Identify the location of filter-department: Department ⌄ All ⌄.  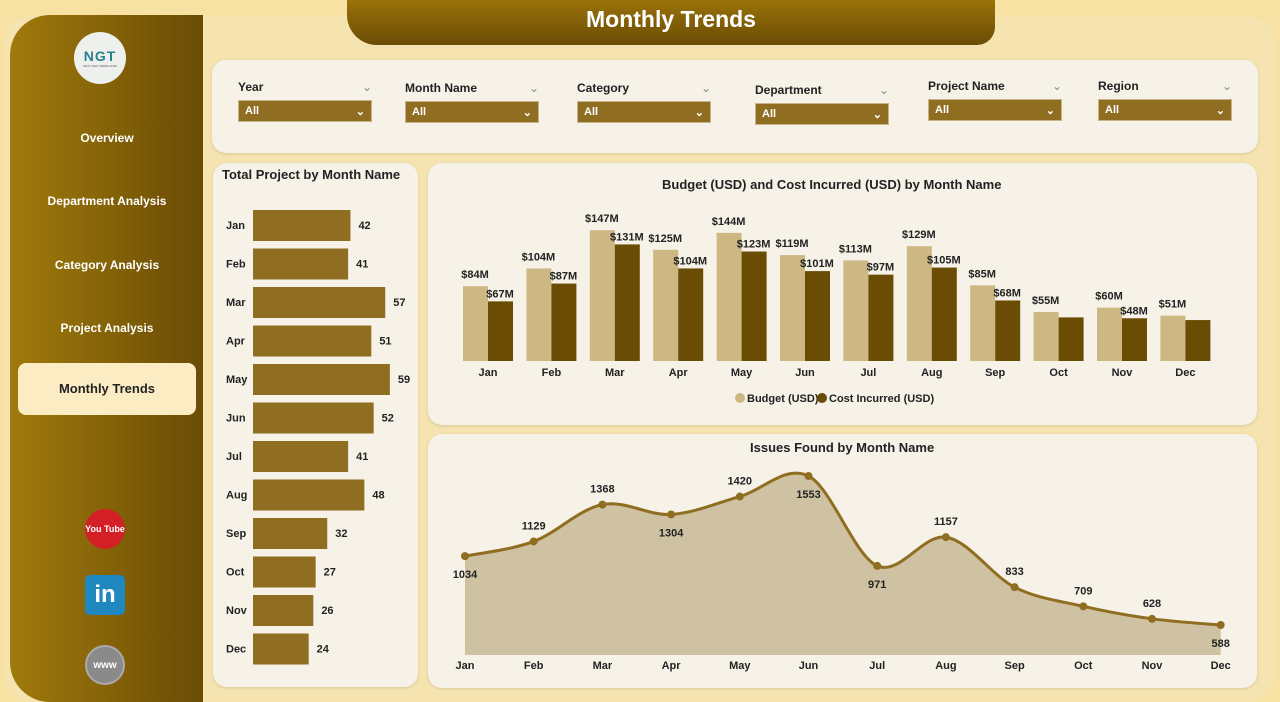
(822, 104).